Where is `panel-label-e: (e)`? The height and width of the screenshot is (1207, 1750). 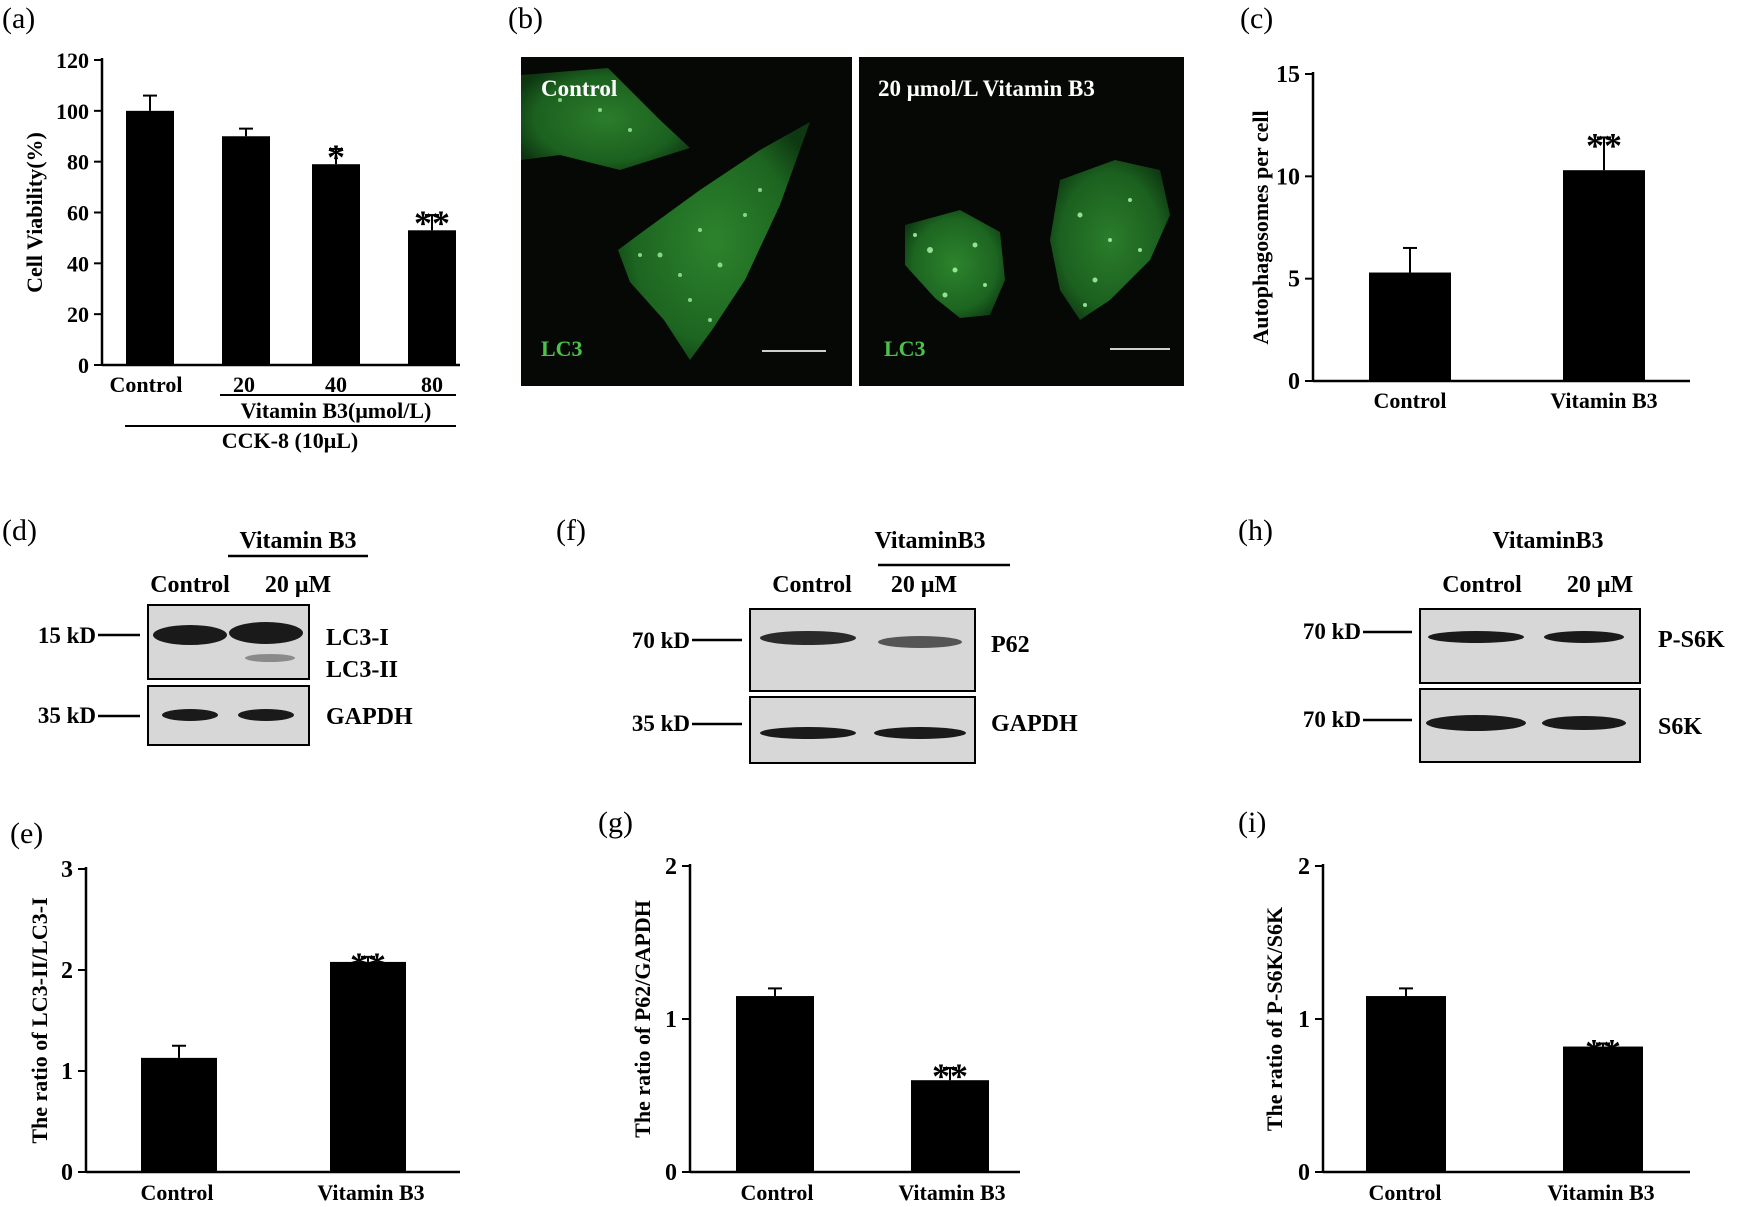
panel-label-e: (e) is located at coordinates (26, 833).